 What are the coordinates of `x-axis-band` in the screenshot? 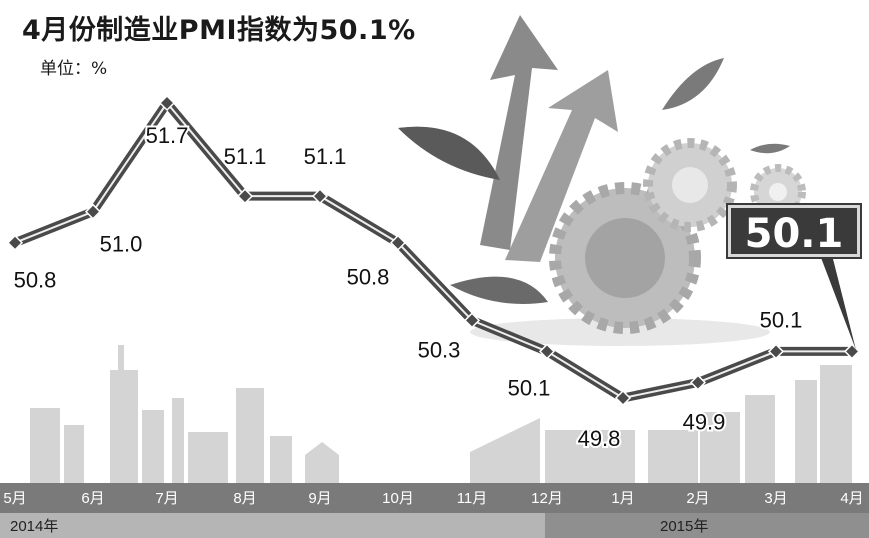 It's located at (434, 498).